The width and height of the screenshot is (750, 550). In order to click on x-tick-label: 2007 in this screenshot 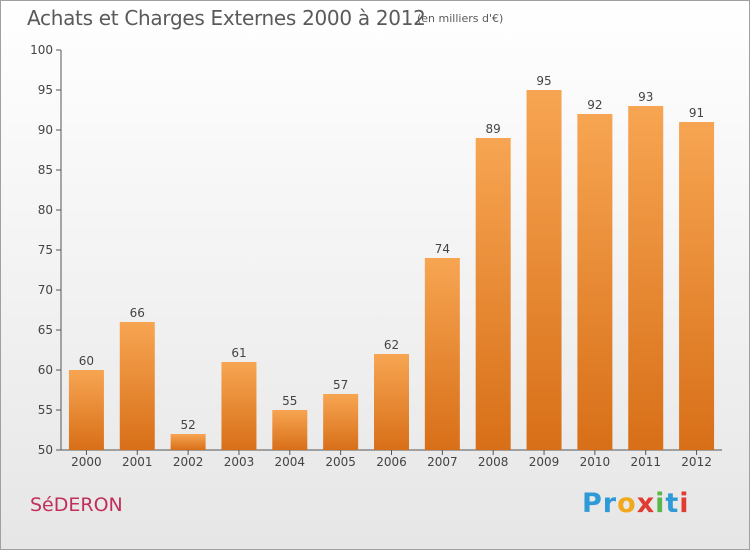, I will do `click(442, 462)`.